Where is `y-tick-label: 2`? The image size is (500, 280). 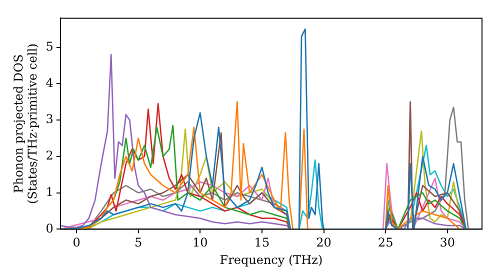
y-tick-label: 2 is located at coordinates (50, 155).